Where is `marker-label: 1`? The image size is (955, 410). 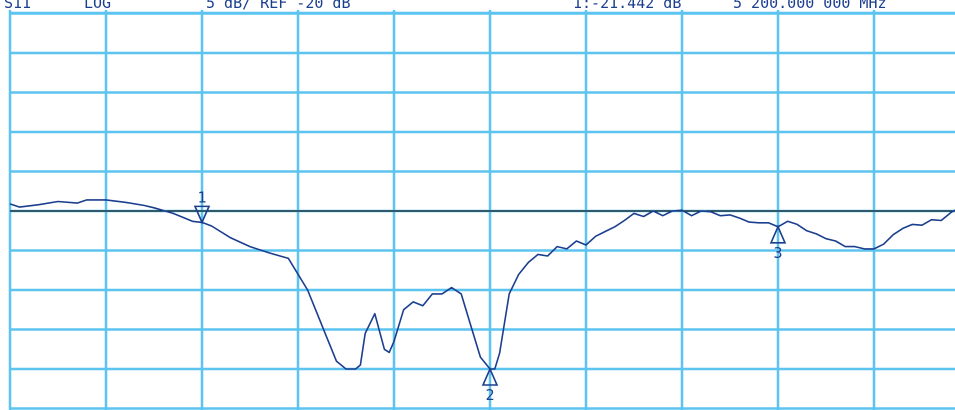
marker-label: 1 is located at coordinates (201, 197).